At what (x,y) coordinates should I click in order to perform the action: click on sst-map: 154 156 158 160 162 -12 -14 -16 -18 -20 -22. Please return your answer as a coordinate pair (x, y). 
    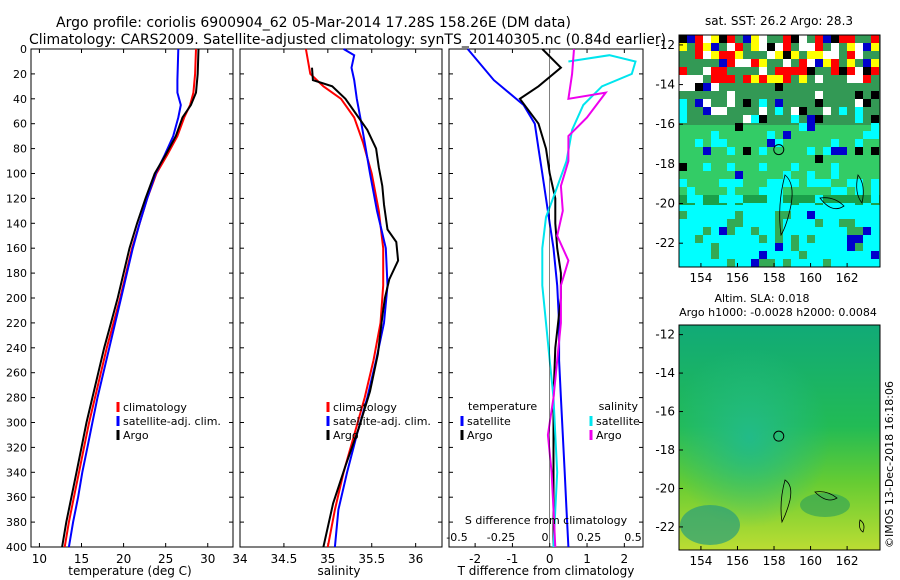
    Looking at the image, I should click on (768, 159).